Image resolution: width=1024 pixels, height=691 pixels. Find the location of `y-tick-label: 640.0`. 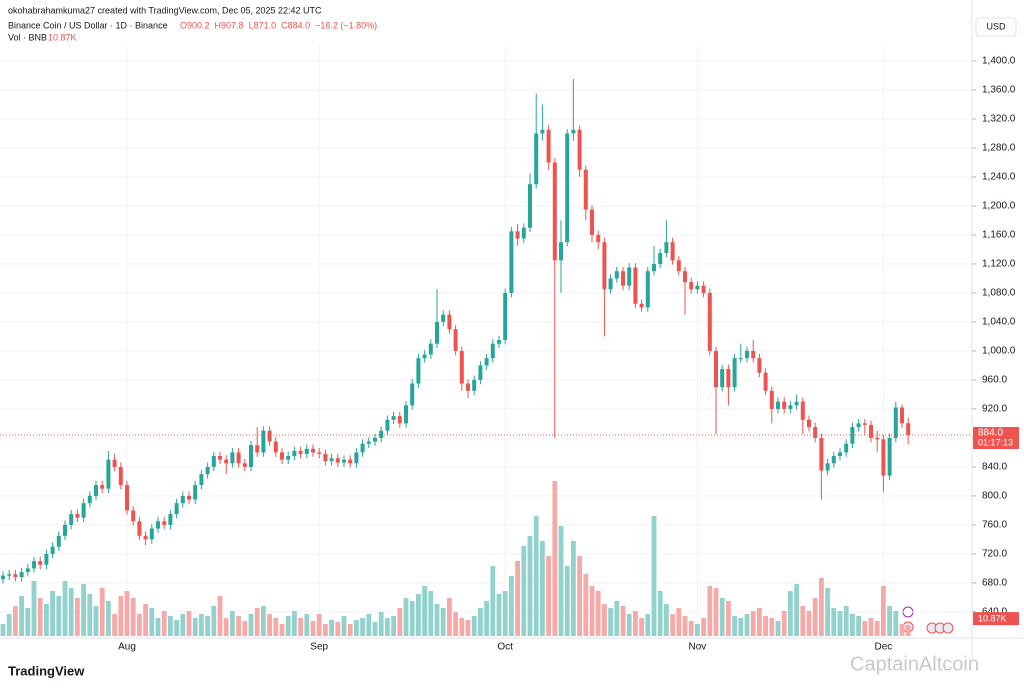

y-tick-label: 640.0 is located at coordinates (994, 612).